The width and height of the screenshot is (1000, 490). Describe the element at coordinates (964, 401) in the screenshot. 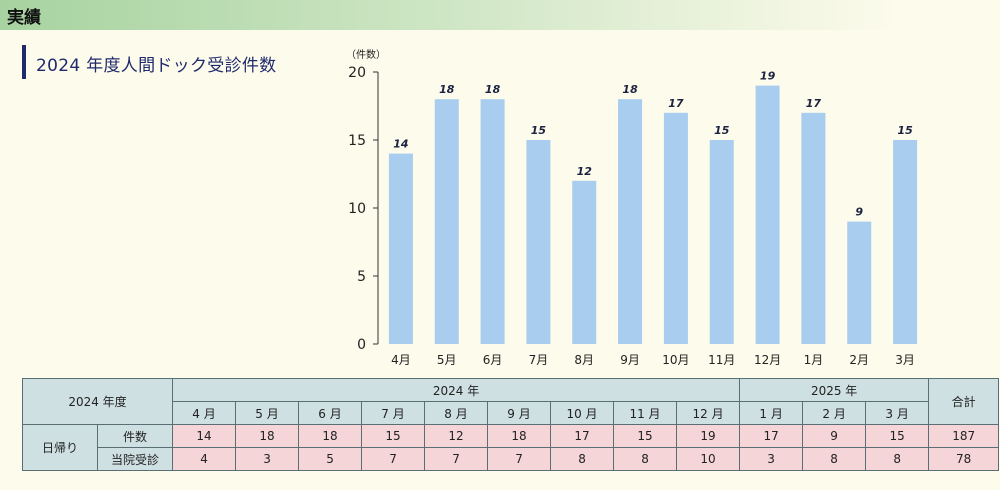

I see `total-header: 合計` at that location.